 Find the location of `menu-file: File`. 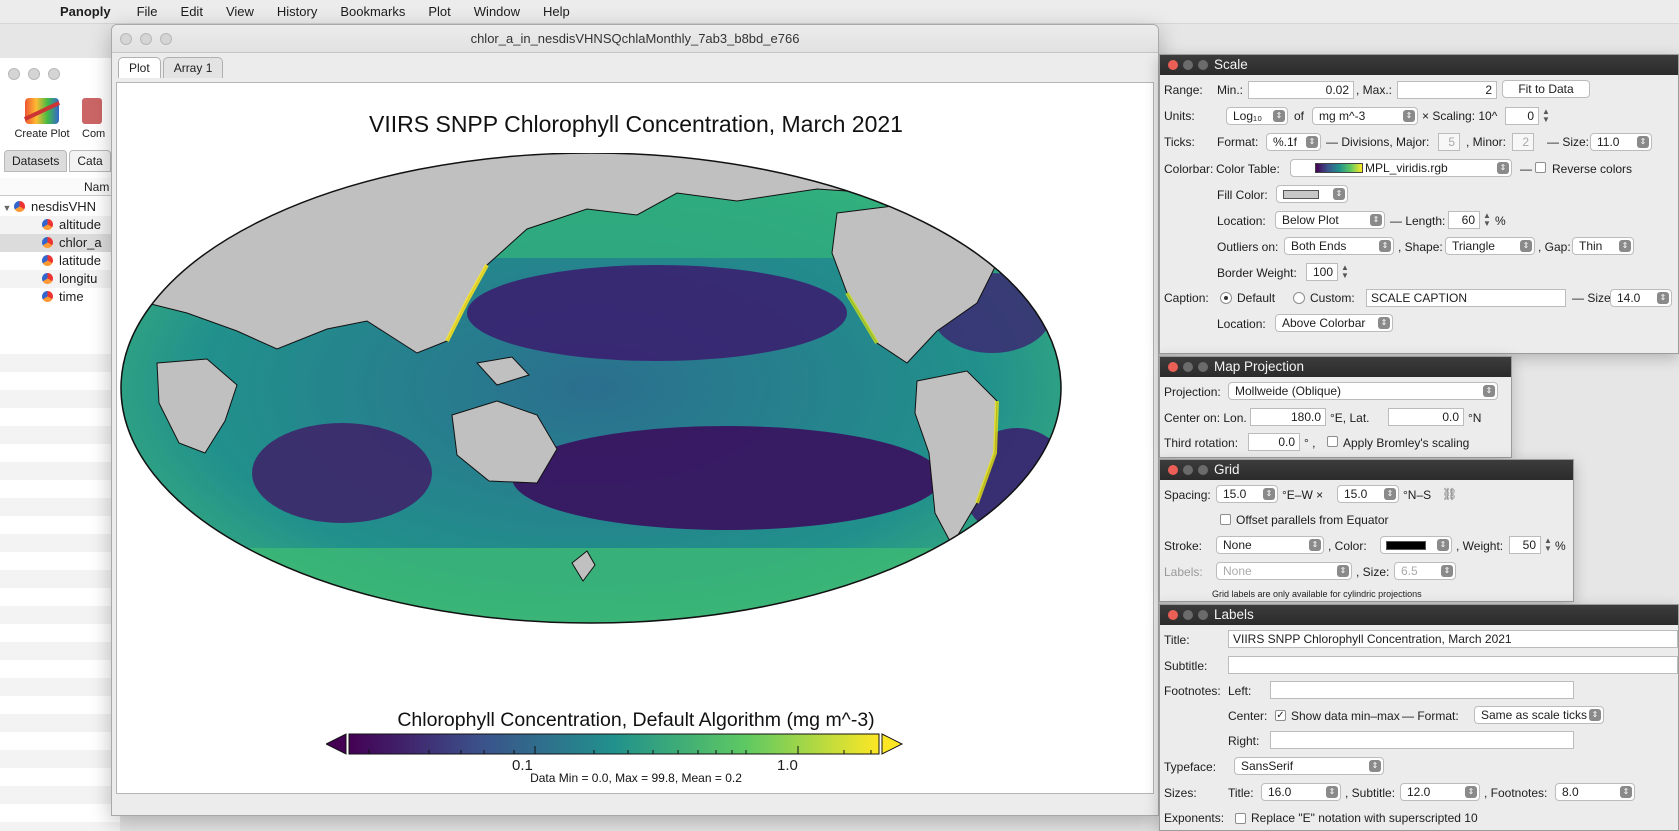

menu-file: File is located at coordinates (147, 11).